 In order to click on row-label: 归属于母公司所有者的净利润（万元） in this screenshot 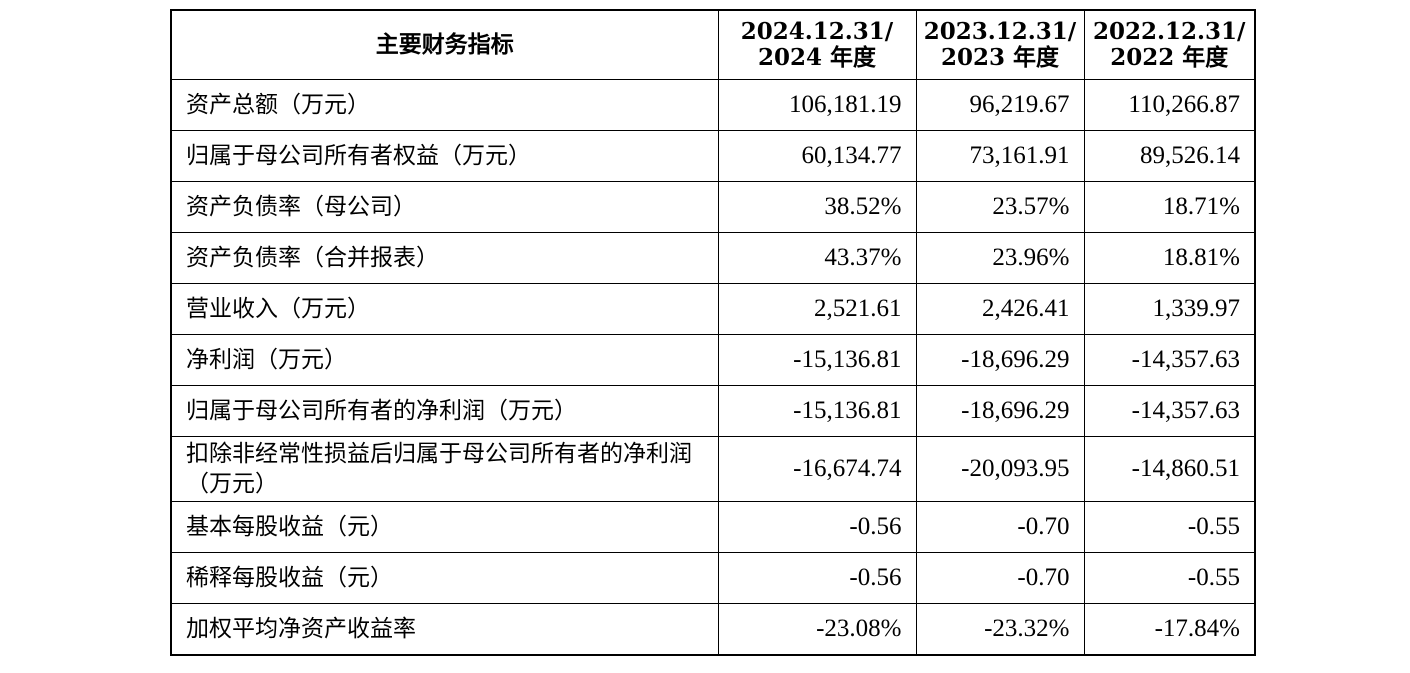, I will do `click(444, 411)`.